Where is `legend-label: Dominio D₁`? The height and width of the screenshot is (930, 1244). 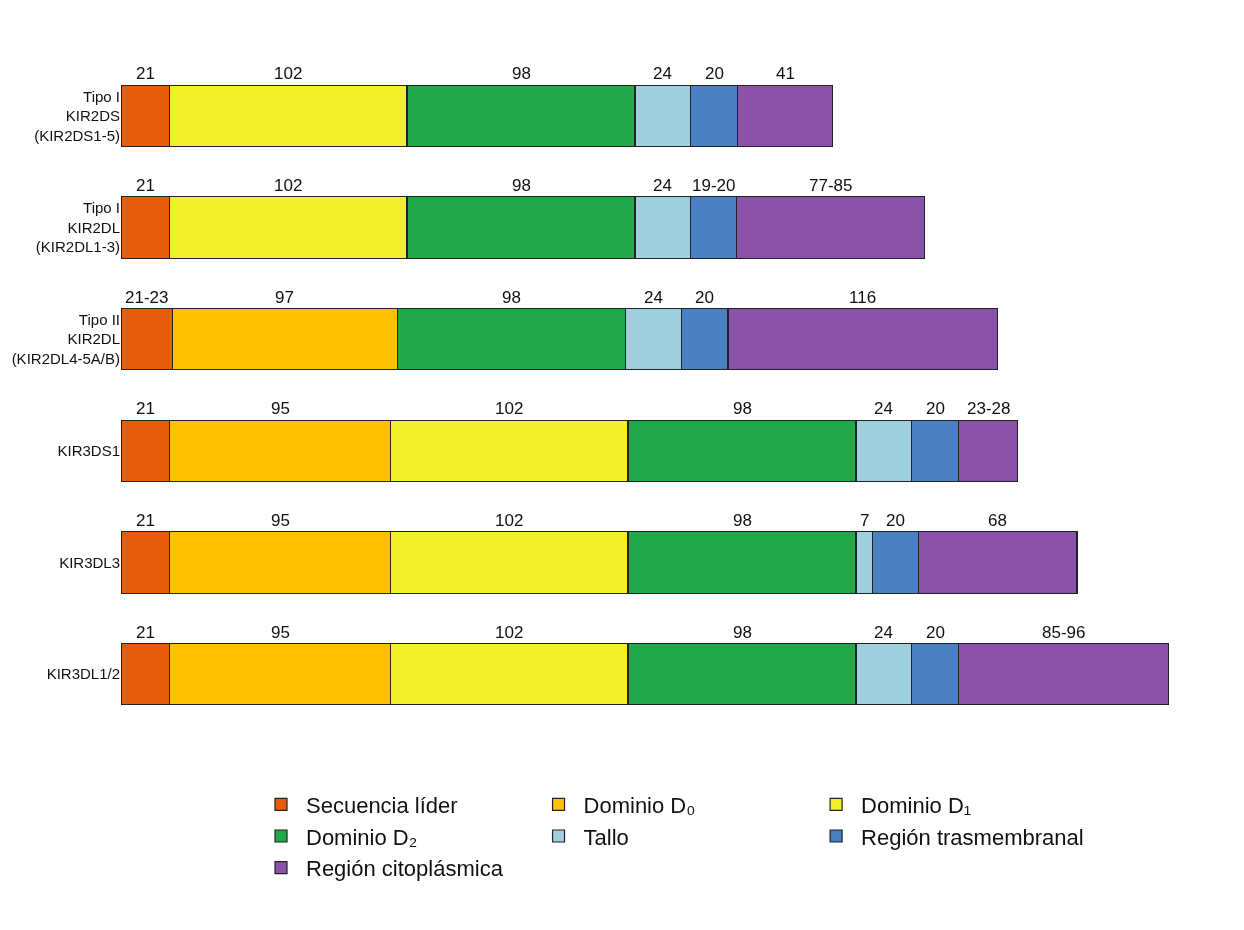
legend-label: Dominio D₁ is located at coordinates (916, 805).